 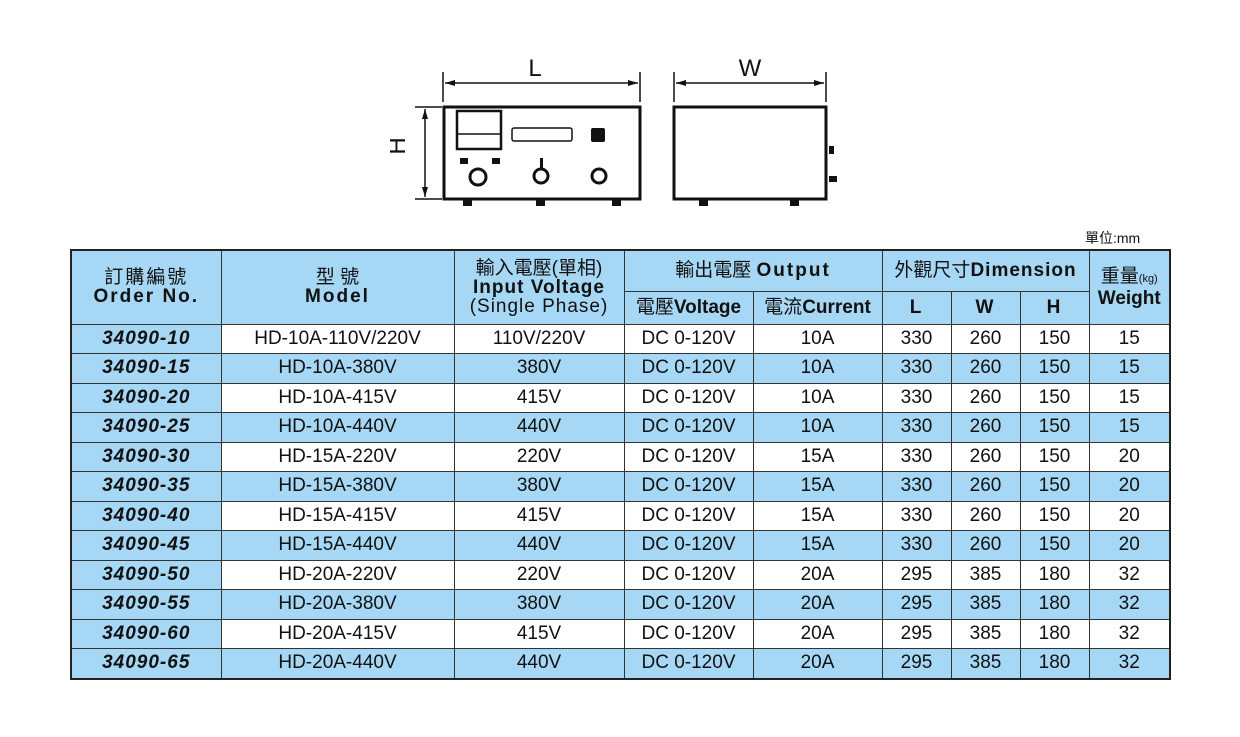 What do you see at coordinates (613, 130) in the screenshot?
I see `product-dimension-drawing: L W H` at bounding box center [613, 130].